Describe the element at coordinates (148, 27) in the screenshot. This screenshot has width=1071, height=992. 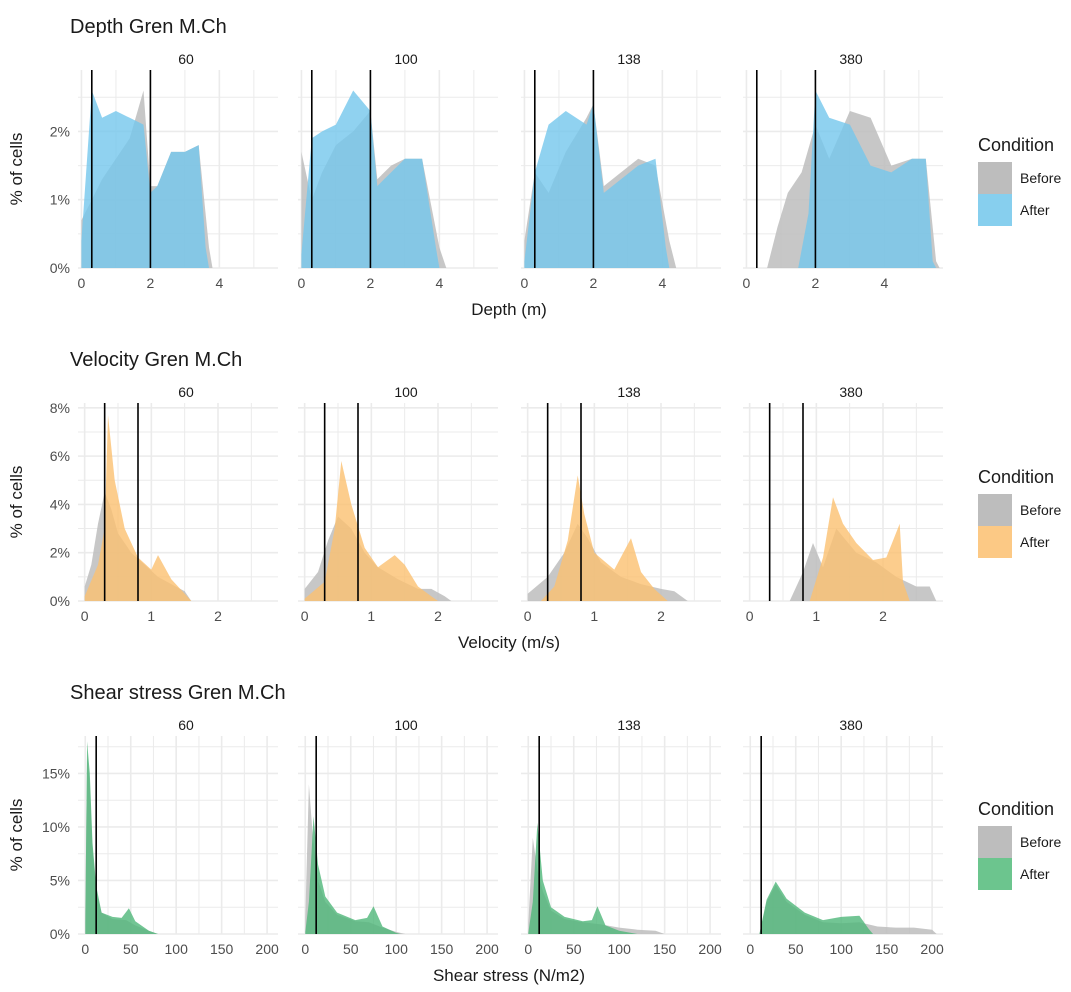
I see `chart-title: Depth Gren M.Ch` at that location.